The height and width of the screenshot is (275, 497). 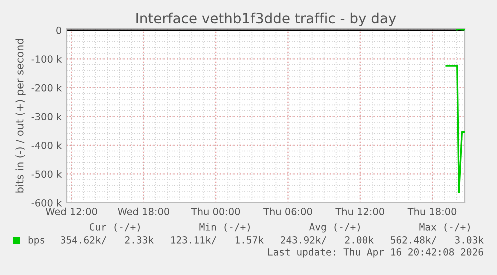 I want to click on y-axis-title: bits in (-) / out (+) per second, so click(x=21, y=116).